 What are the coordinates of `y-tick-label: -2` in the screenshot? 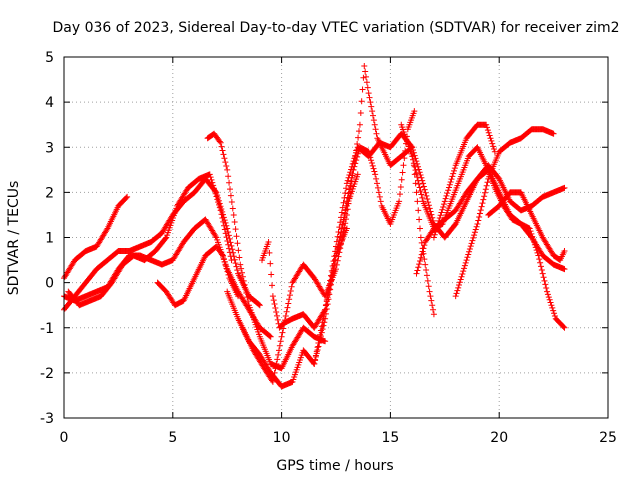 It's located at (47, 374).